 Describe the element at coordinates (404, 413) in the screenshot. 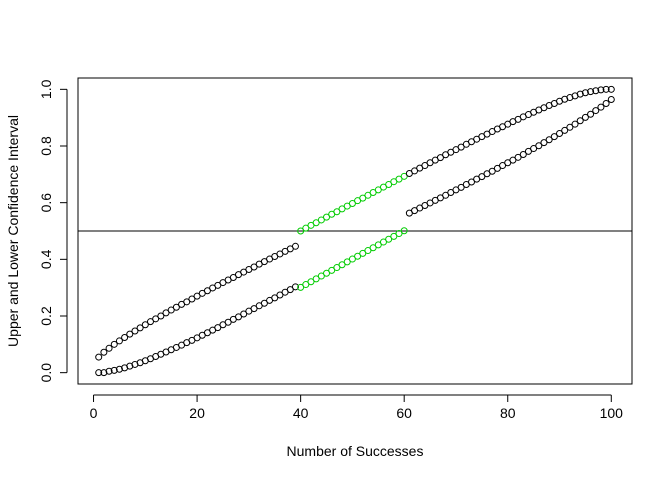

I see `x-tick-label: 60` at that location.